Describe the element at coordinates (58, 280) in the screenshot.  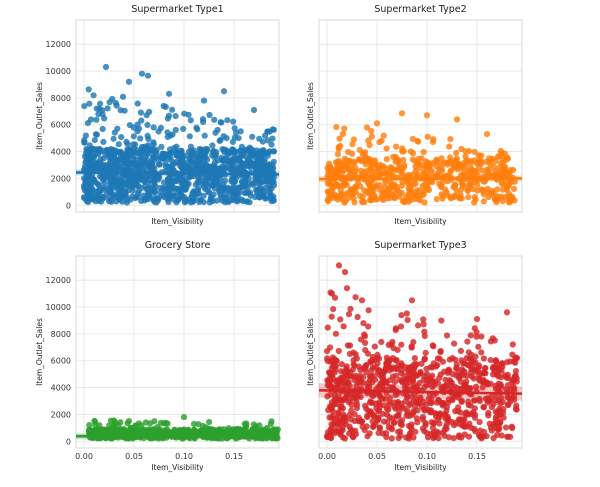
I see `y-tick-label: 12000` at that location.